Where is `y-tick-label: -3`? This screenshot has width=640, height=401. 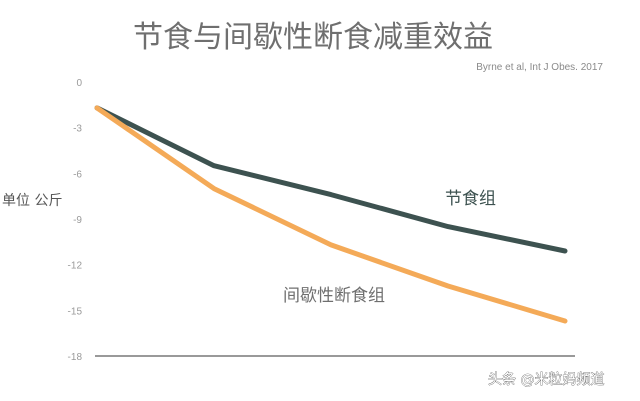
y-tick-label: -3 is located at coordinates (77, 129).